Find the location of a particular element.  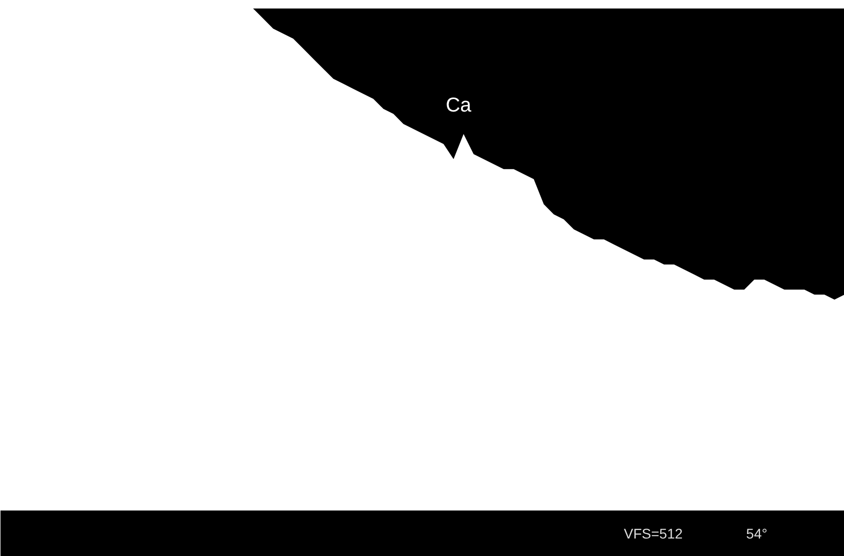

annotation: Ca is located at coordinates (459, 105).